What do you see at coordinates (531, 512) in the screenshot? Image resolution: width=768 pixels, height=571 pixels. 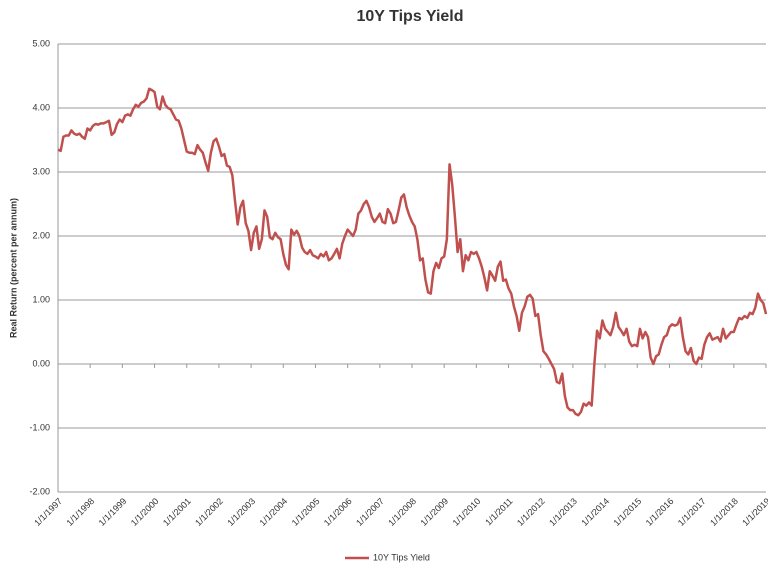 I see `x-tick-label: 1/1/2012` at bounding box center [531, 512].